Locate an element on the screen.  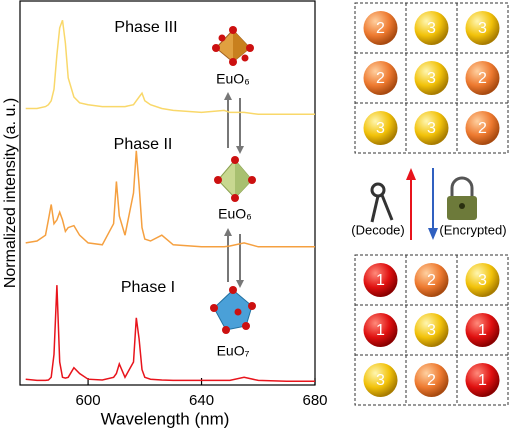
phase-label: Phase I is located at coordinates (148, 287).